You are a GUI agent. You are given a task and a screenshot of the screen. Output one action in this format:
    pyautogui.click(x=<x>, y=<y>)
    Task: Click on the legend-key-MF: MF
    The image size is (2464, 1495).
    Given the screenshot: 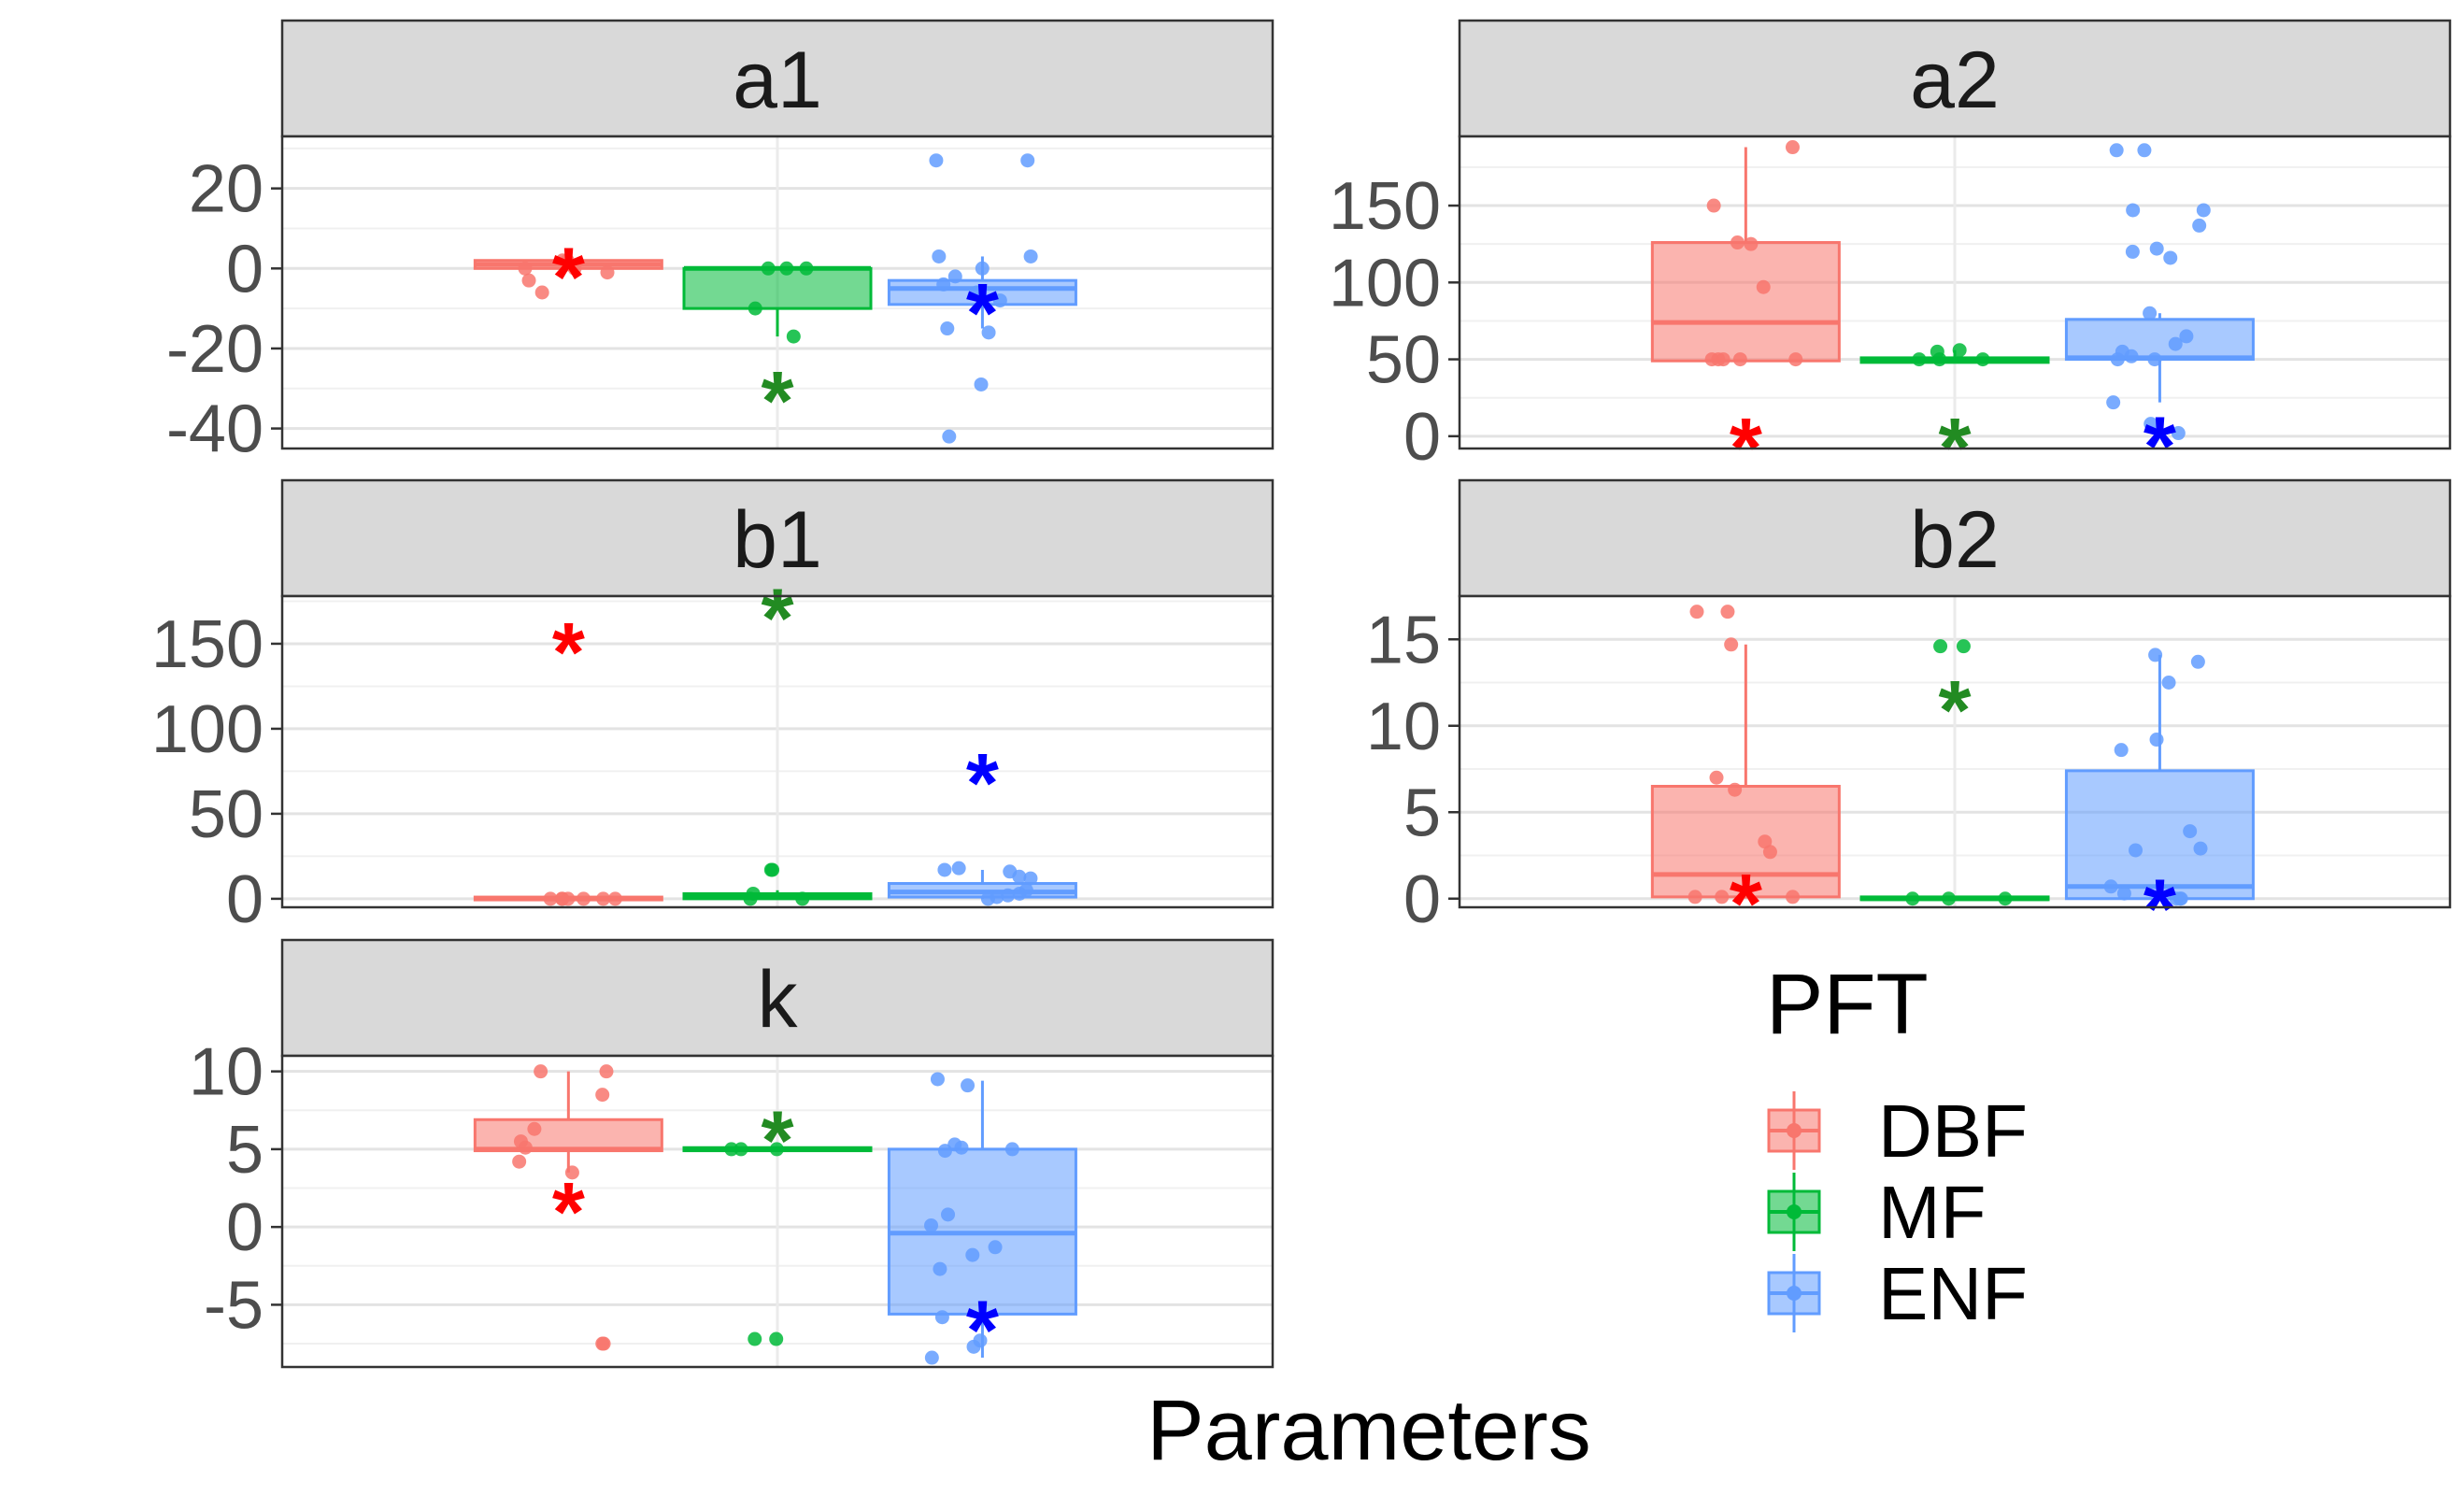 What is the action you would take?
    pyautogui.click(x=1877, y=1212)
    